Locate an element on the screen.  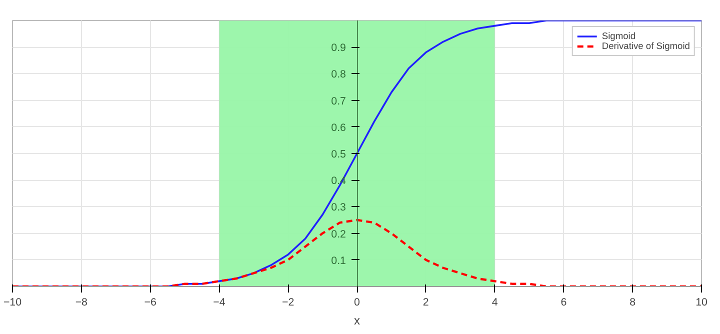
y-tick-label: 0.1 is located at coordinates (338, 260).